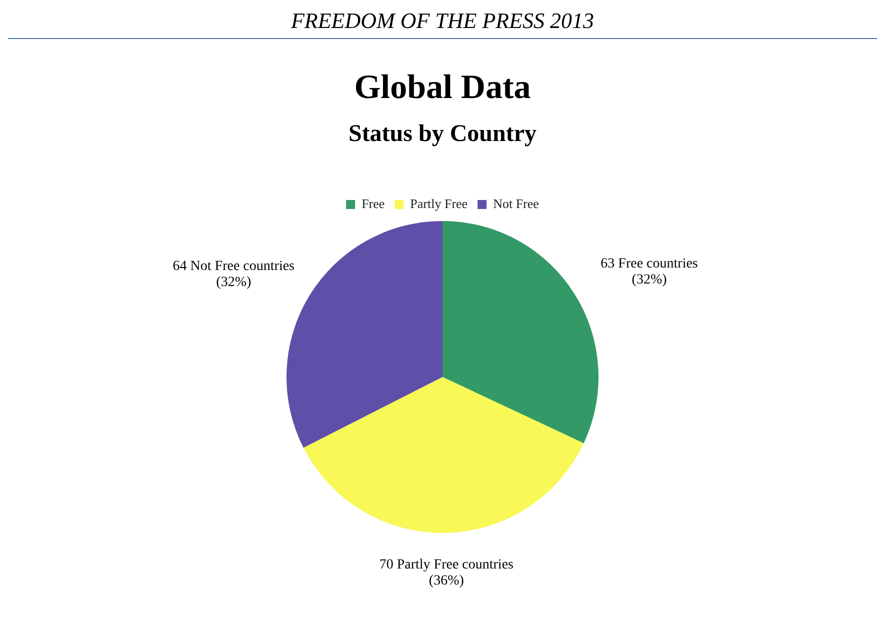 This screenshot has height=638, width=885. I want to click on legend-label: Partly Free, so click(439, 203).